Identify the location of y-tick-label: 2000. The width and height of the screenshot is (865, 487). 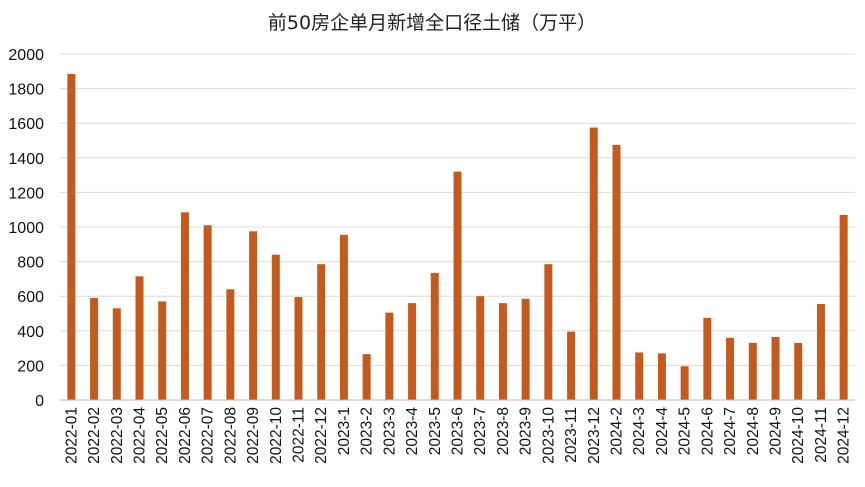
(26, 55).